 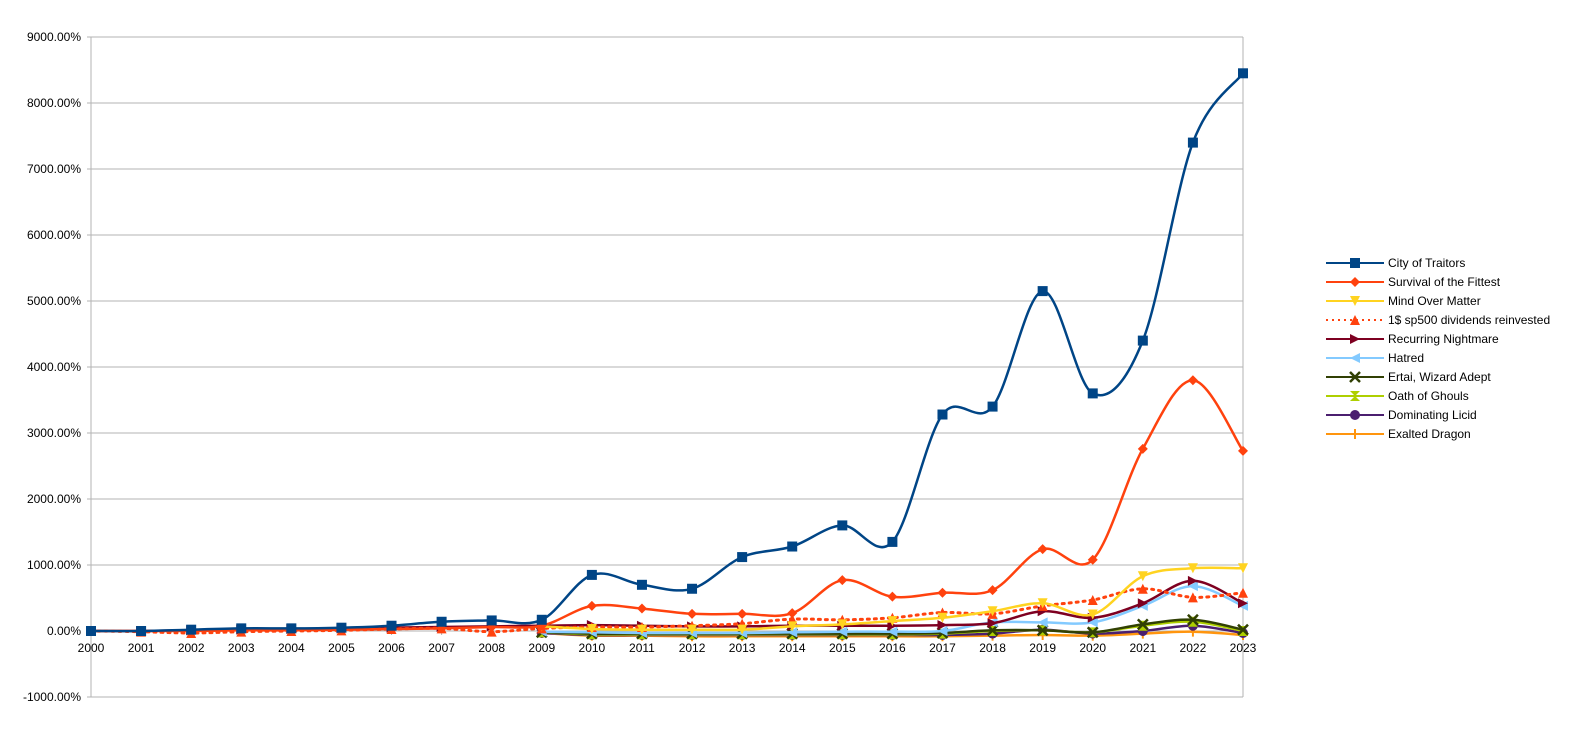 I want to click on legend-label: 1$ sp500 dividends reinvested, so click(x=1469, y=320).